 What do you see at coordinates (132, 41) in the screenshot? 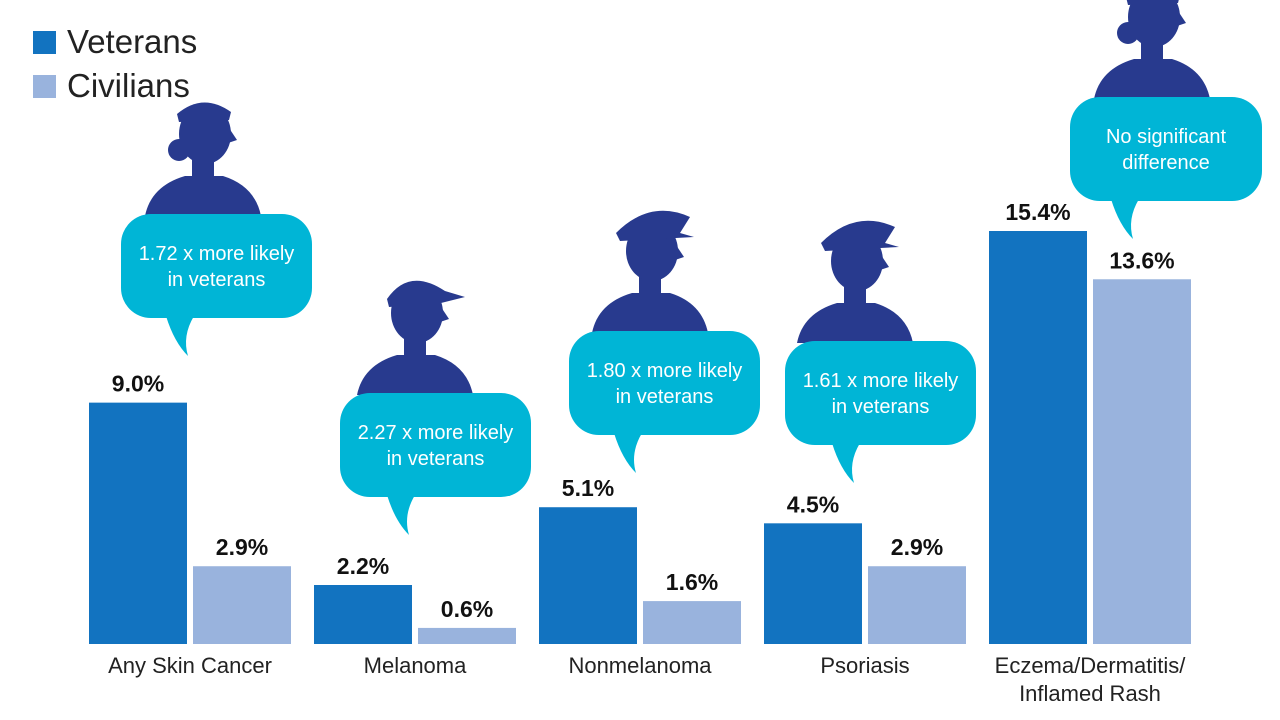
I see `legend-label-veterans: Veterans` at bounding box center [132, 41].